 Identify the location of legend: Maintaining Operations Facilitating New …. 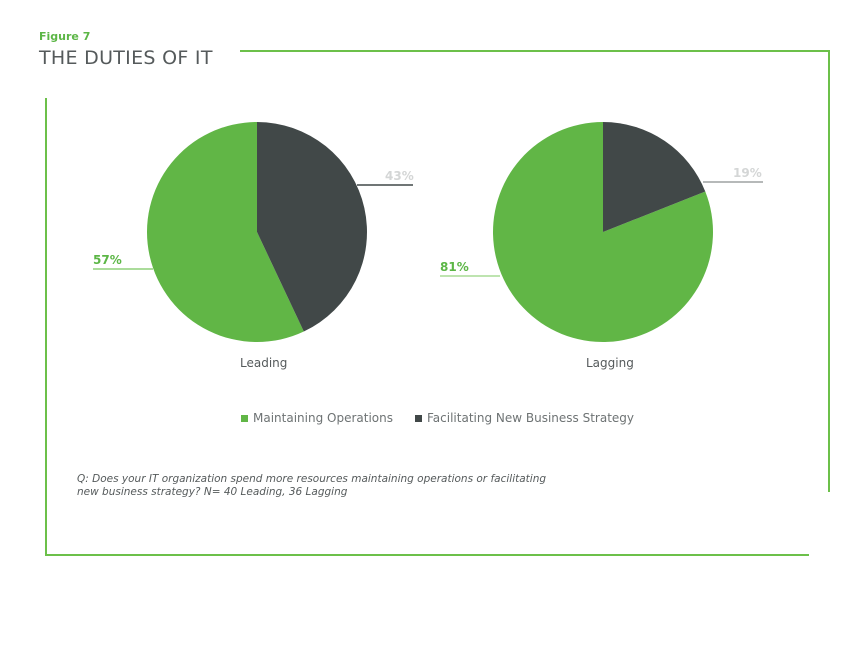
(437, 418).